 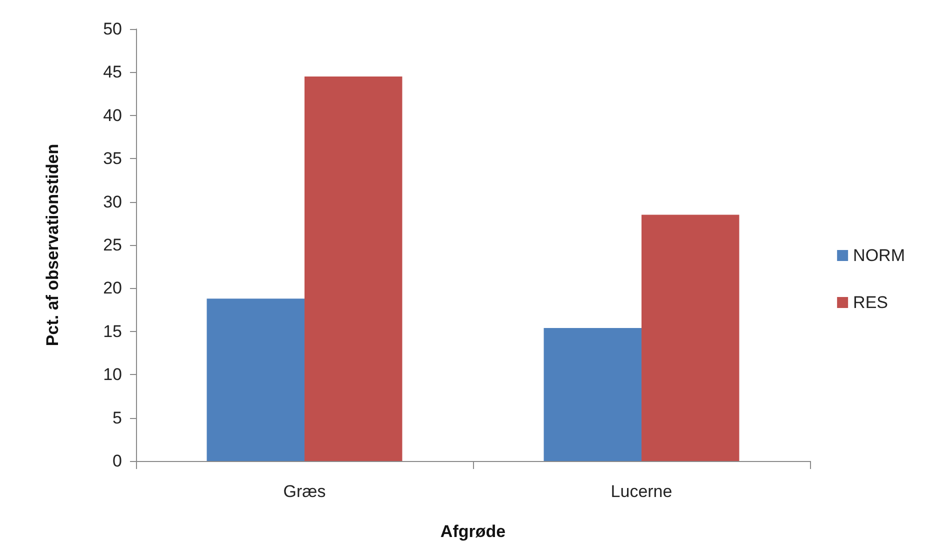 What do you see at coordinates (870, 302) in the screenshot?
I see `legend-label: RES` at bounding box center [870, 302].